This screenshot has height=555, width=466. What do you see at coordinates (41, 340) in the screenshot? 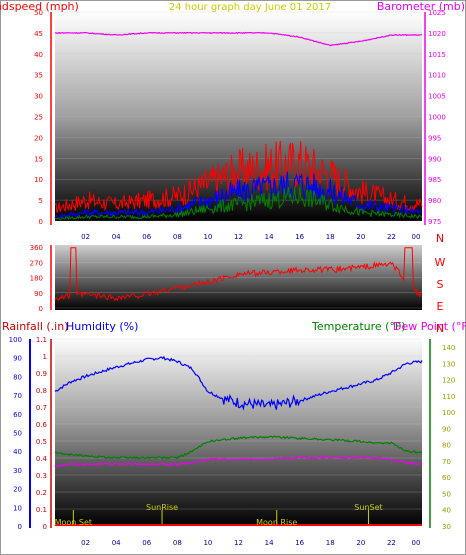
I see `rainfall-tick-label: 1.1` at bounding box center [41, 340].